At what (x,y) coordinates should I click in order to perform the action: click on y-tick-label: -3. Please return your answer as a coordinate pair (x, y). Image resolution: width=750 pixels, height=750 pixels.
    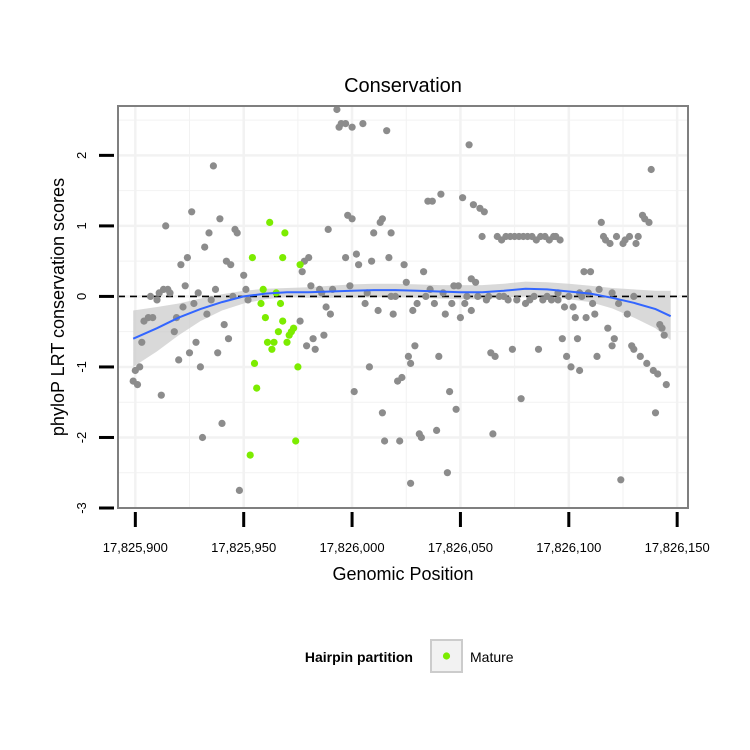
    Looking at the image, I should click on (81, 508).